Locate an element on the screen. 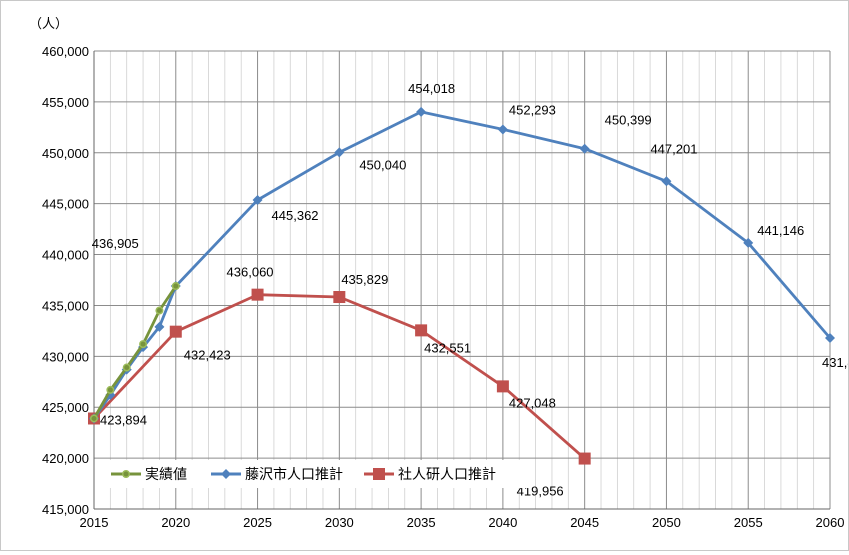 The image size is (849, 555). x-tick-label: 2025 is located at coordinates (257, 522).